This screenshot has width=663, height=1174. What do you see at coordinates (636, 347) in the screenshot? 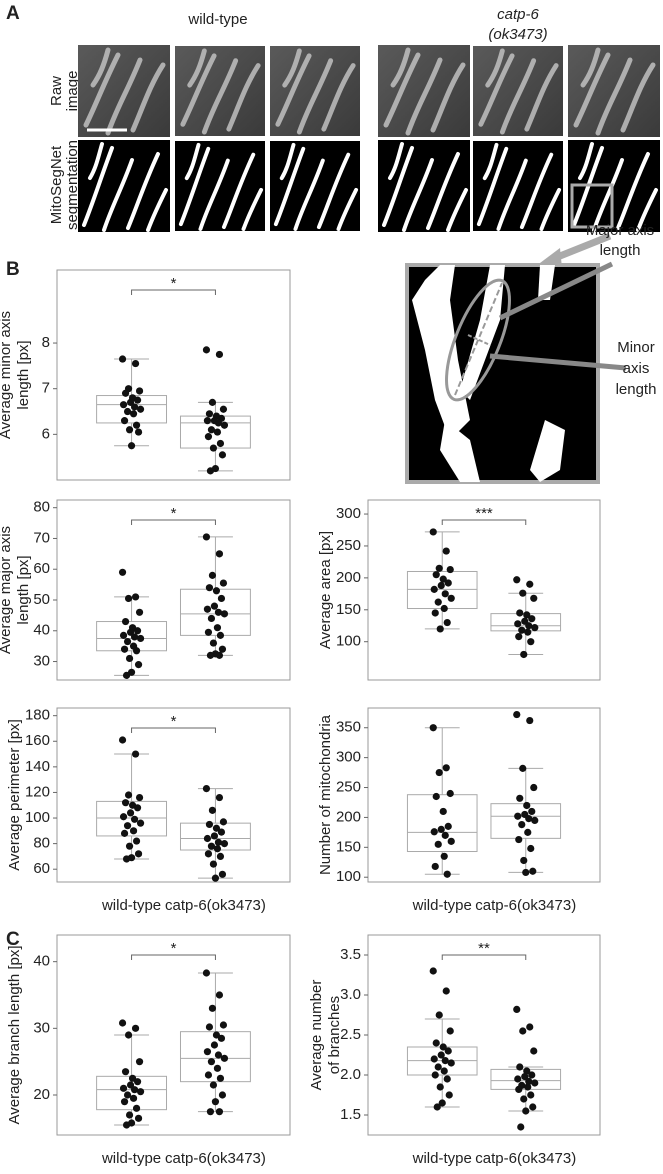
I see `annotation: Minor` at bounding box center [636, 347].